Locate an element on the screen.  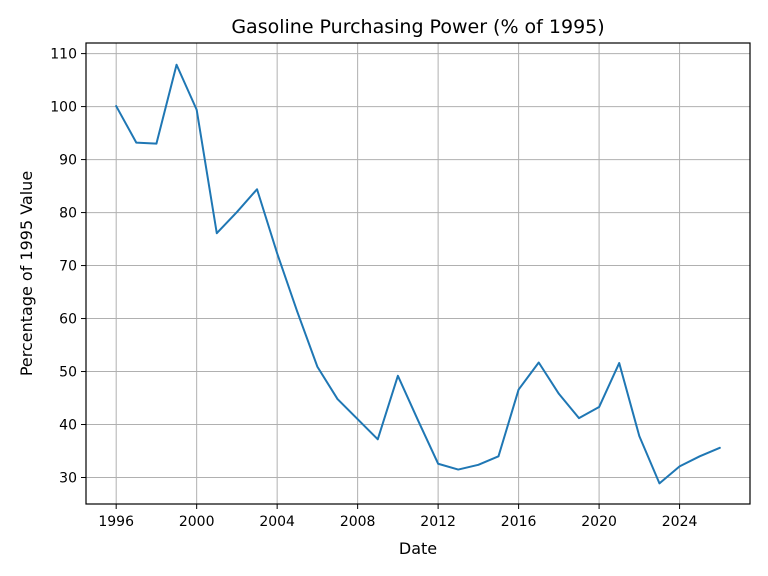
y-tick-label: 110 is located at coordinates (63, 55).